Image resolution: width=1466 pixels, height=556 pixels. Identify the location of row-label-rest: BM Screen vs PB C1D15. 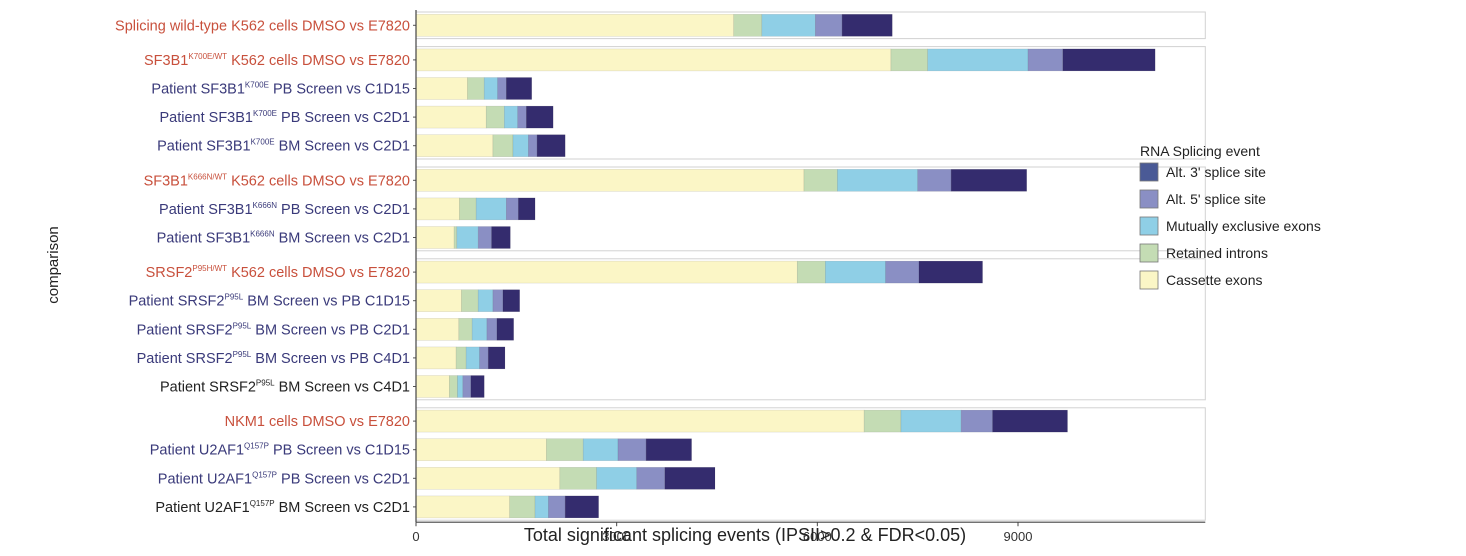
(326, 302).